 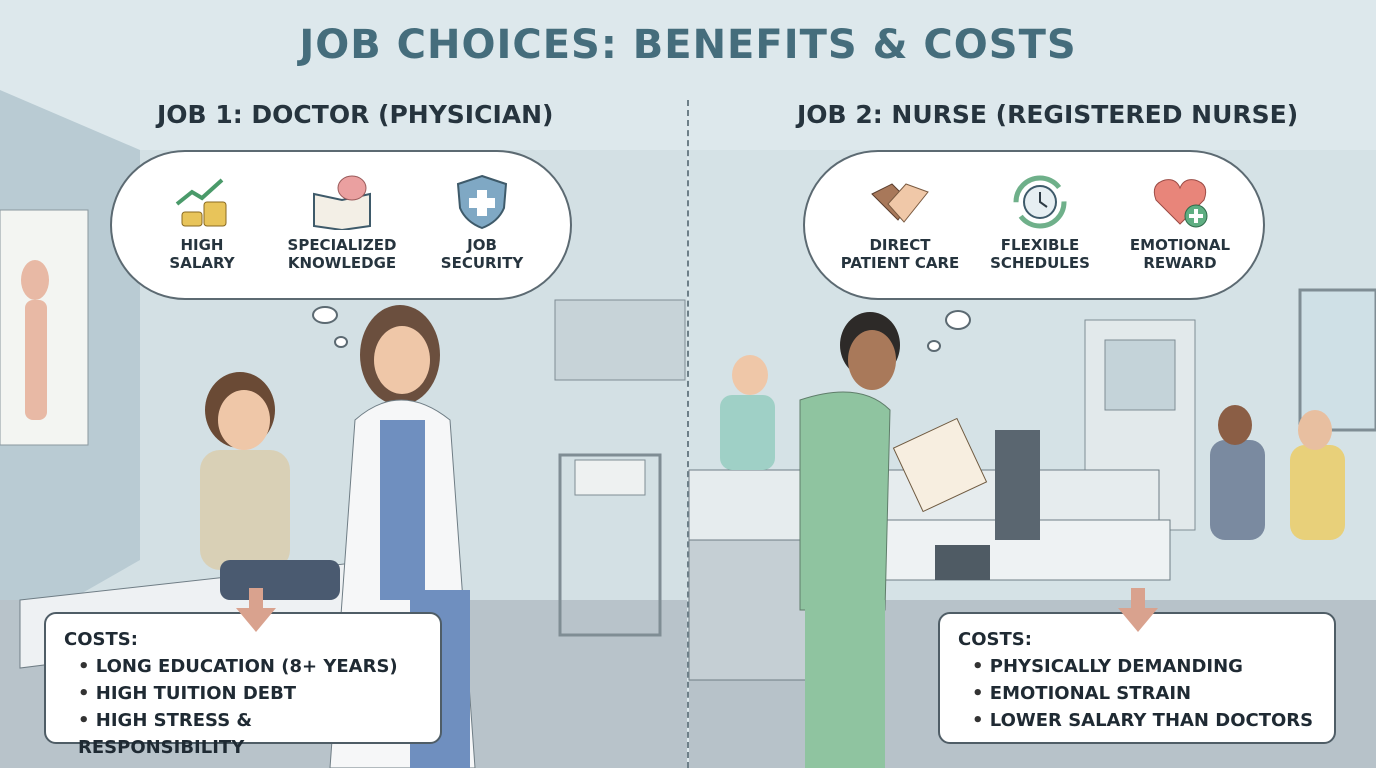 What do you see at coordinates (1048, 114) in the screenshot?
I see `job2-title: JOB 2: NURSE (REGISTERED NURSE)` at bounding box center [1048, 114].